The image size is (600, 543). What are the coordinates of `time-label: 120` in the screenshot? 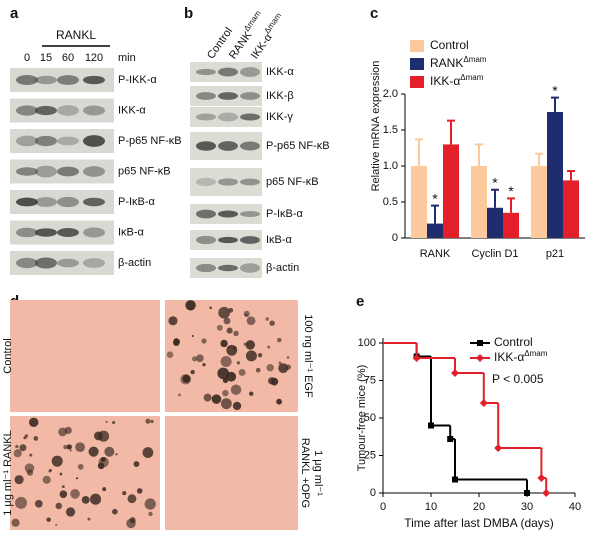 It's located at (94, 58).